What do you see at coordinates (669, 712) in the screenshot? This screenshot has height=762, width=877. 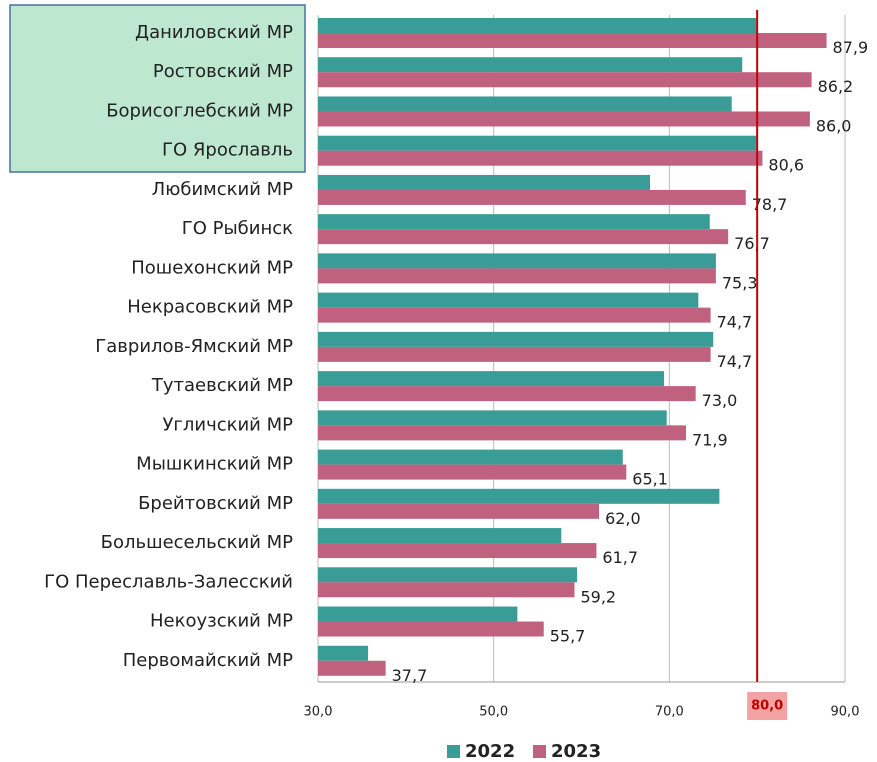 I see `x-tick-label: 70,0` at bounding box center [669, 712].